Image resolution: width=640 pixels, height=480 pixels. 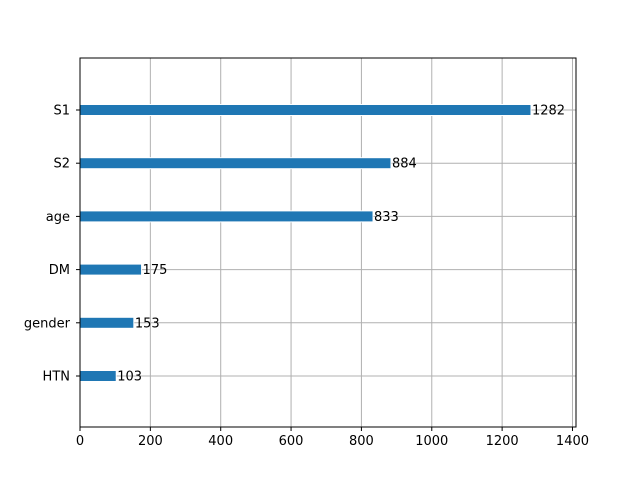 What do you see at coordinates (502, 441) in the screenshot?
I see `x-tick-label: 1200` at bounding box center [502, 441].